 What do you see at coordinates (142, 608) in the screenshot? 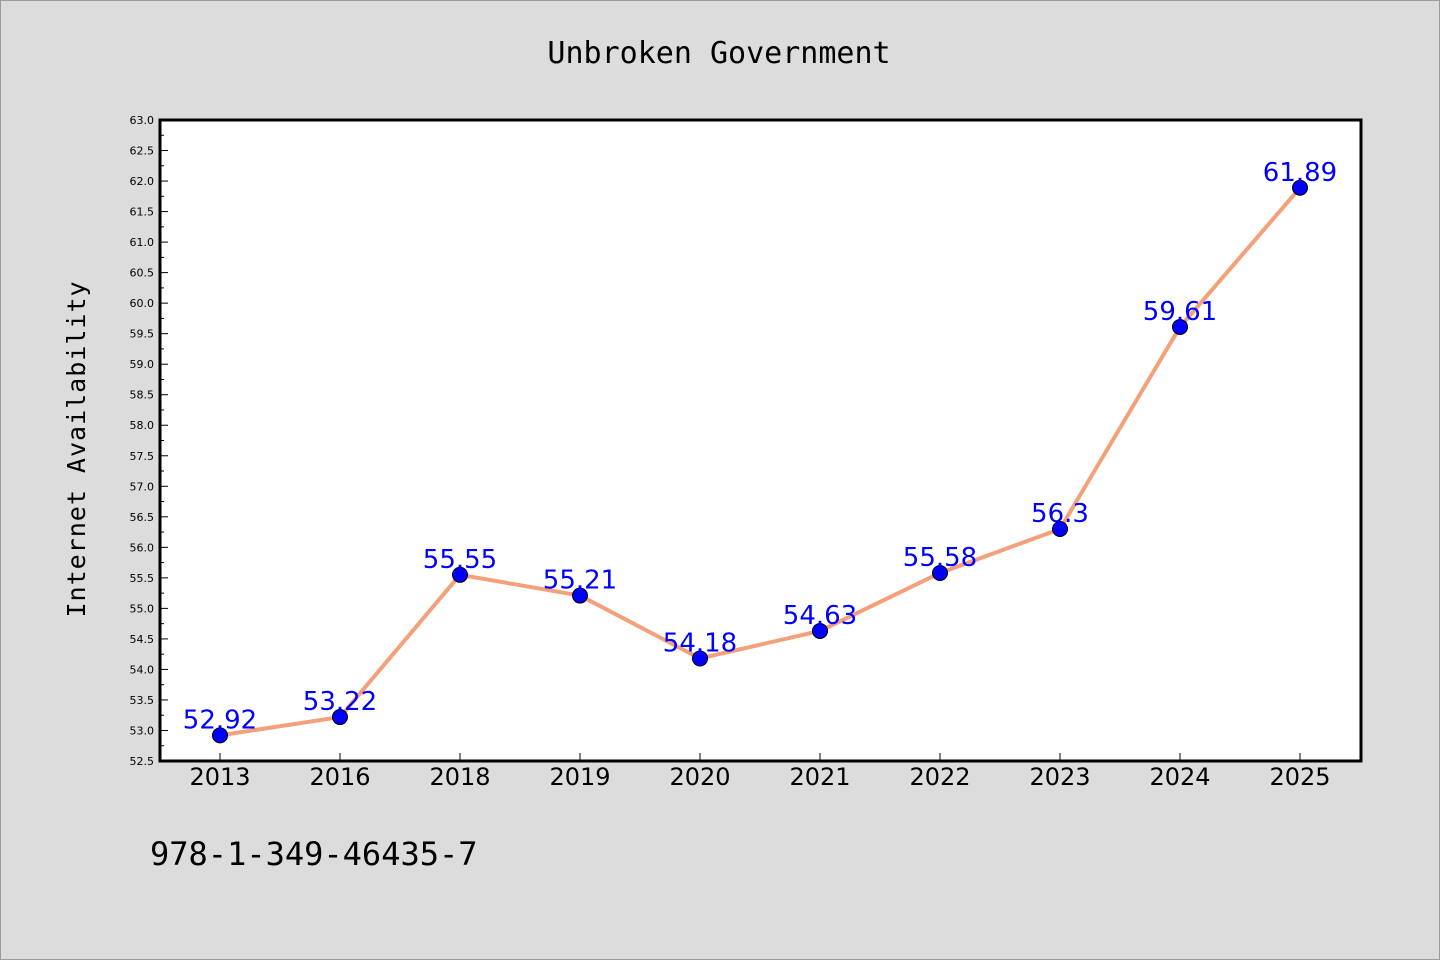
I see `y-tick-label: 55.0` at bounding box center [142, 608].